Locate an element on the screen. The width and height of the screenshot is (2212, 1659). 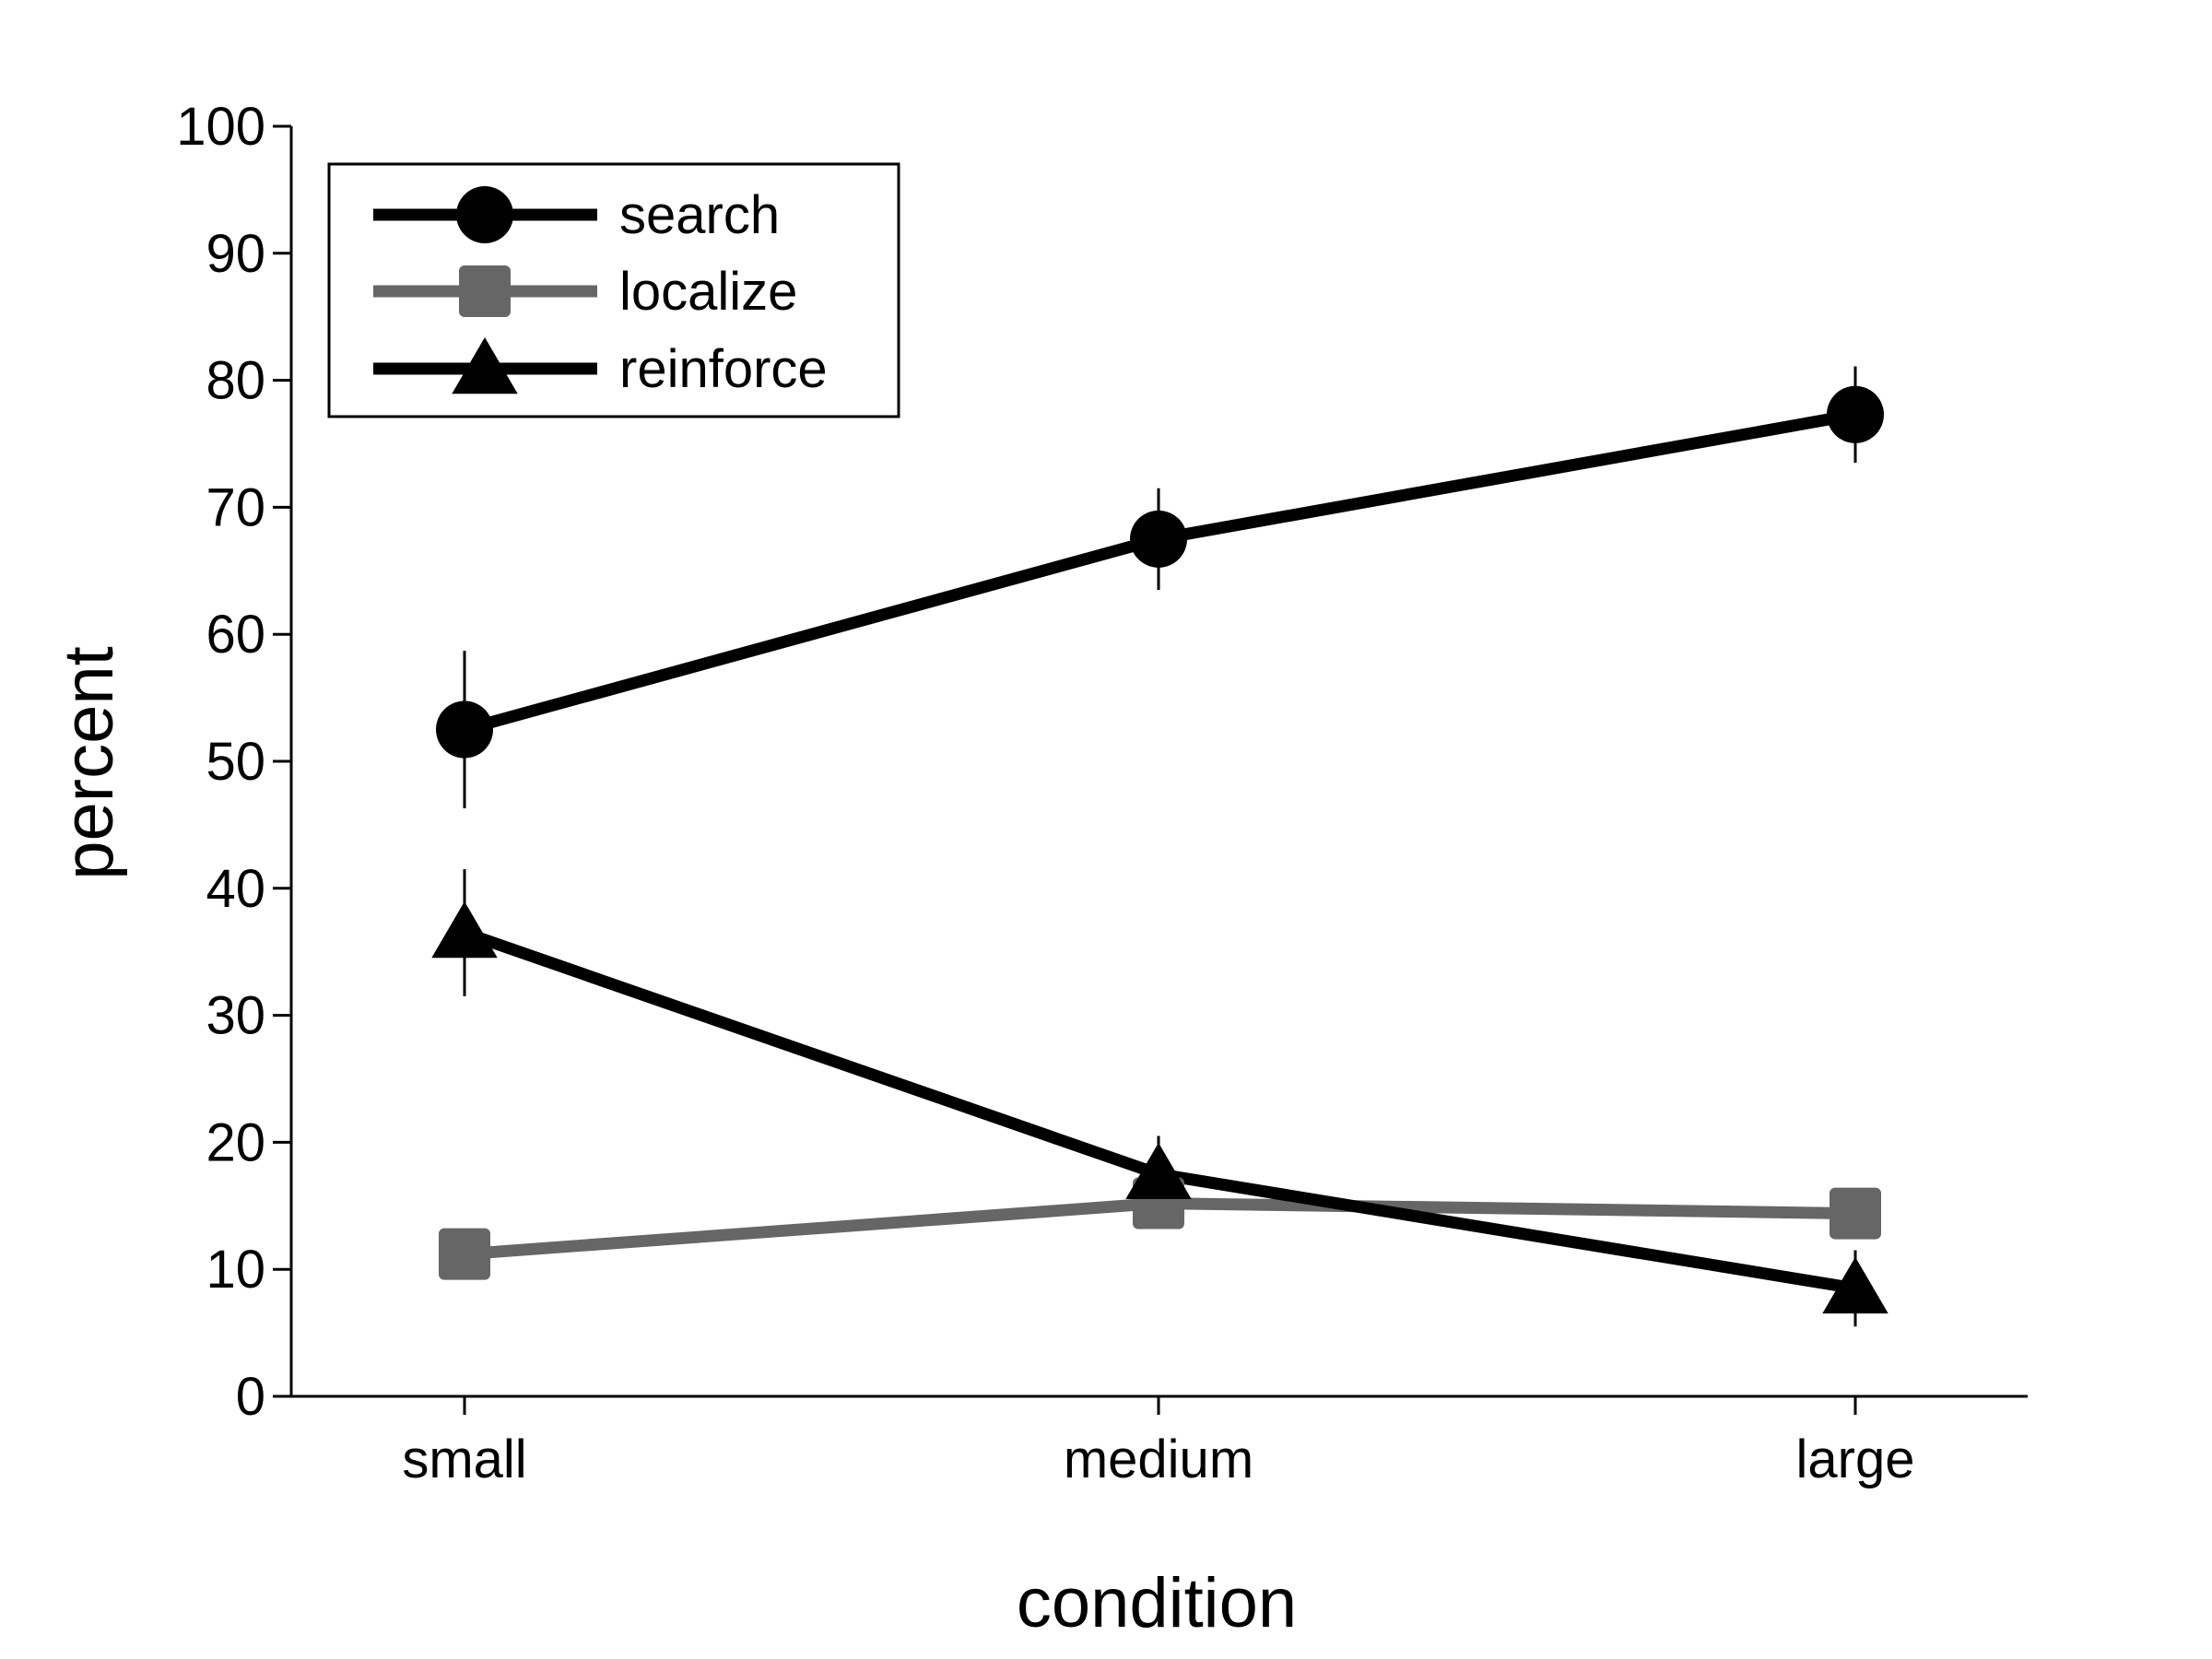
legend-reinforce-label: reinforce is located at coordinates (723, 369).